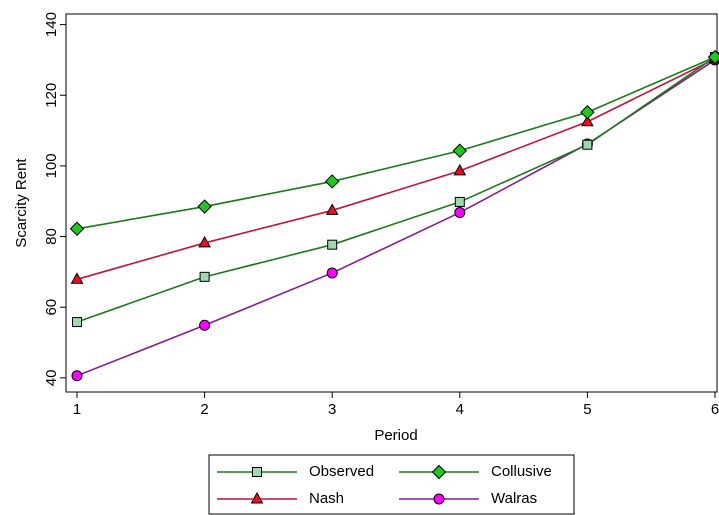 This screenshot has width=719, height=515. I want to click on x-axis-label: Period, so click(395, 435).